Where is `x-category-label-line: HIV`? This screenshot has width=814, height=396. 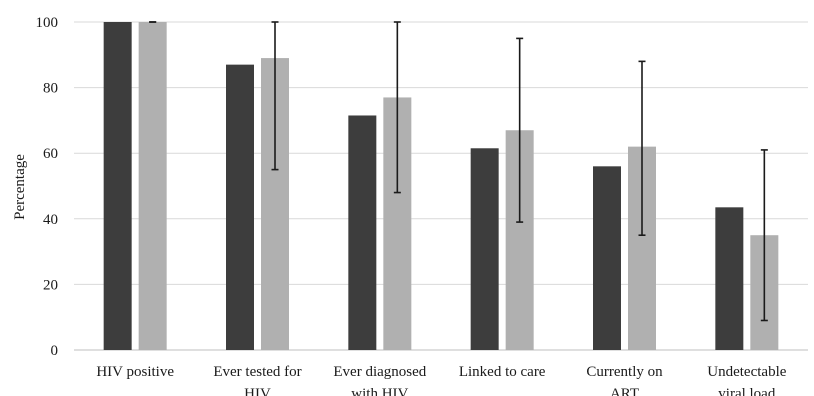
x-category-label-line: HIV is located at coordinates (257, 391).